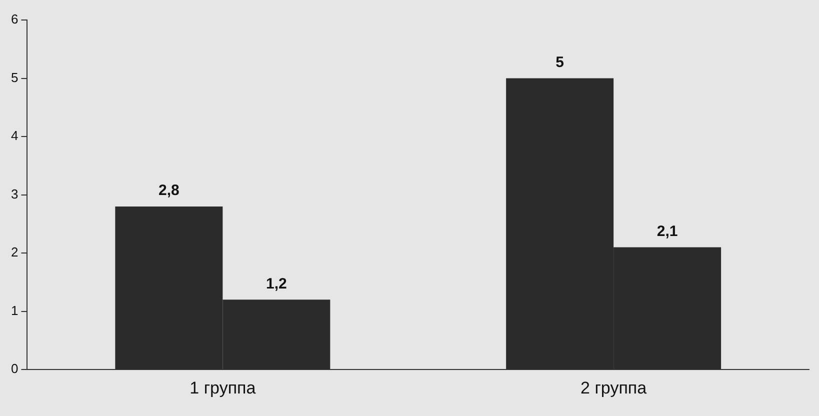 This screenshot has height=416, width=819. What do you see at coordinates (614, 388) in the screenshot?
I see `x-tick-label: 2 группа` at bounding box center [614, 388].